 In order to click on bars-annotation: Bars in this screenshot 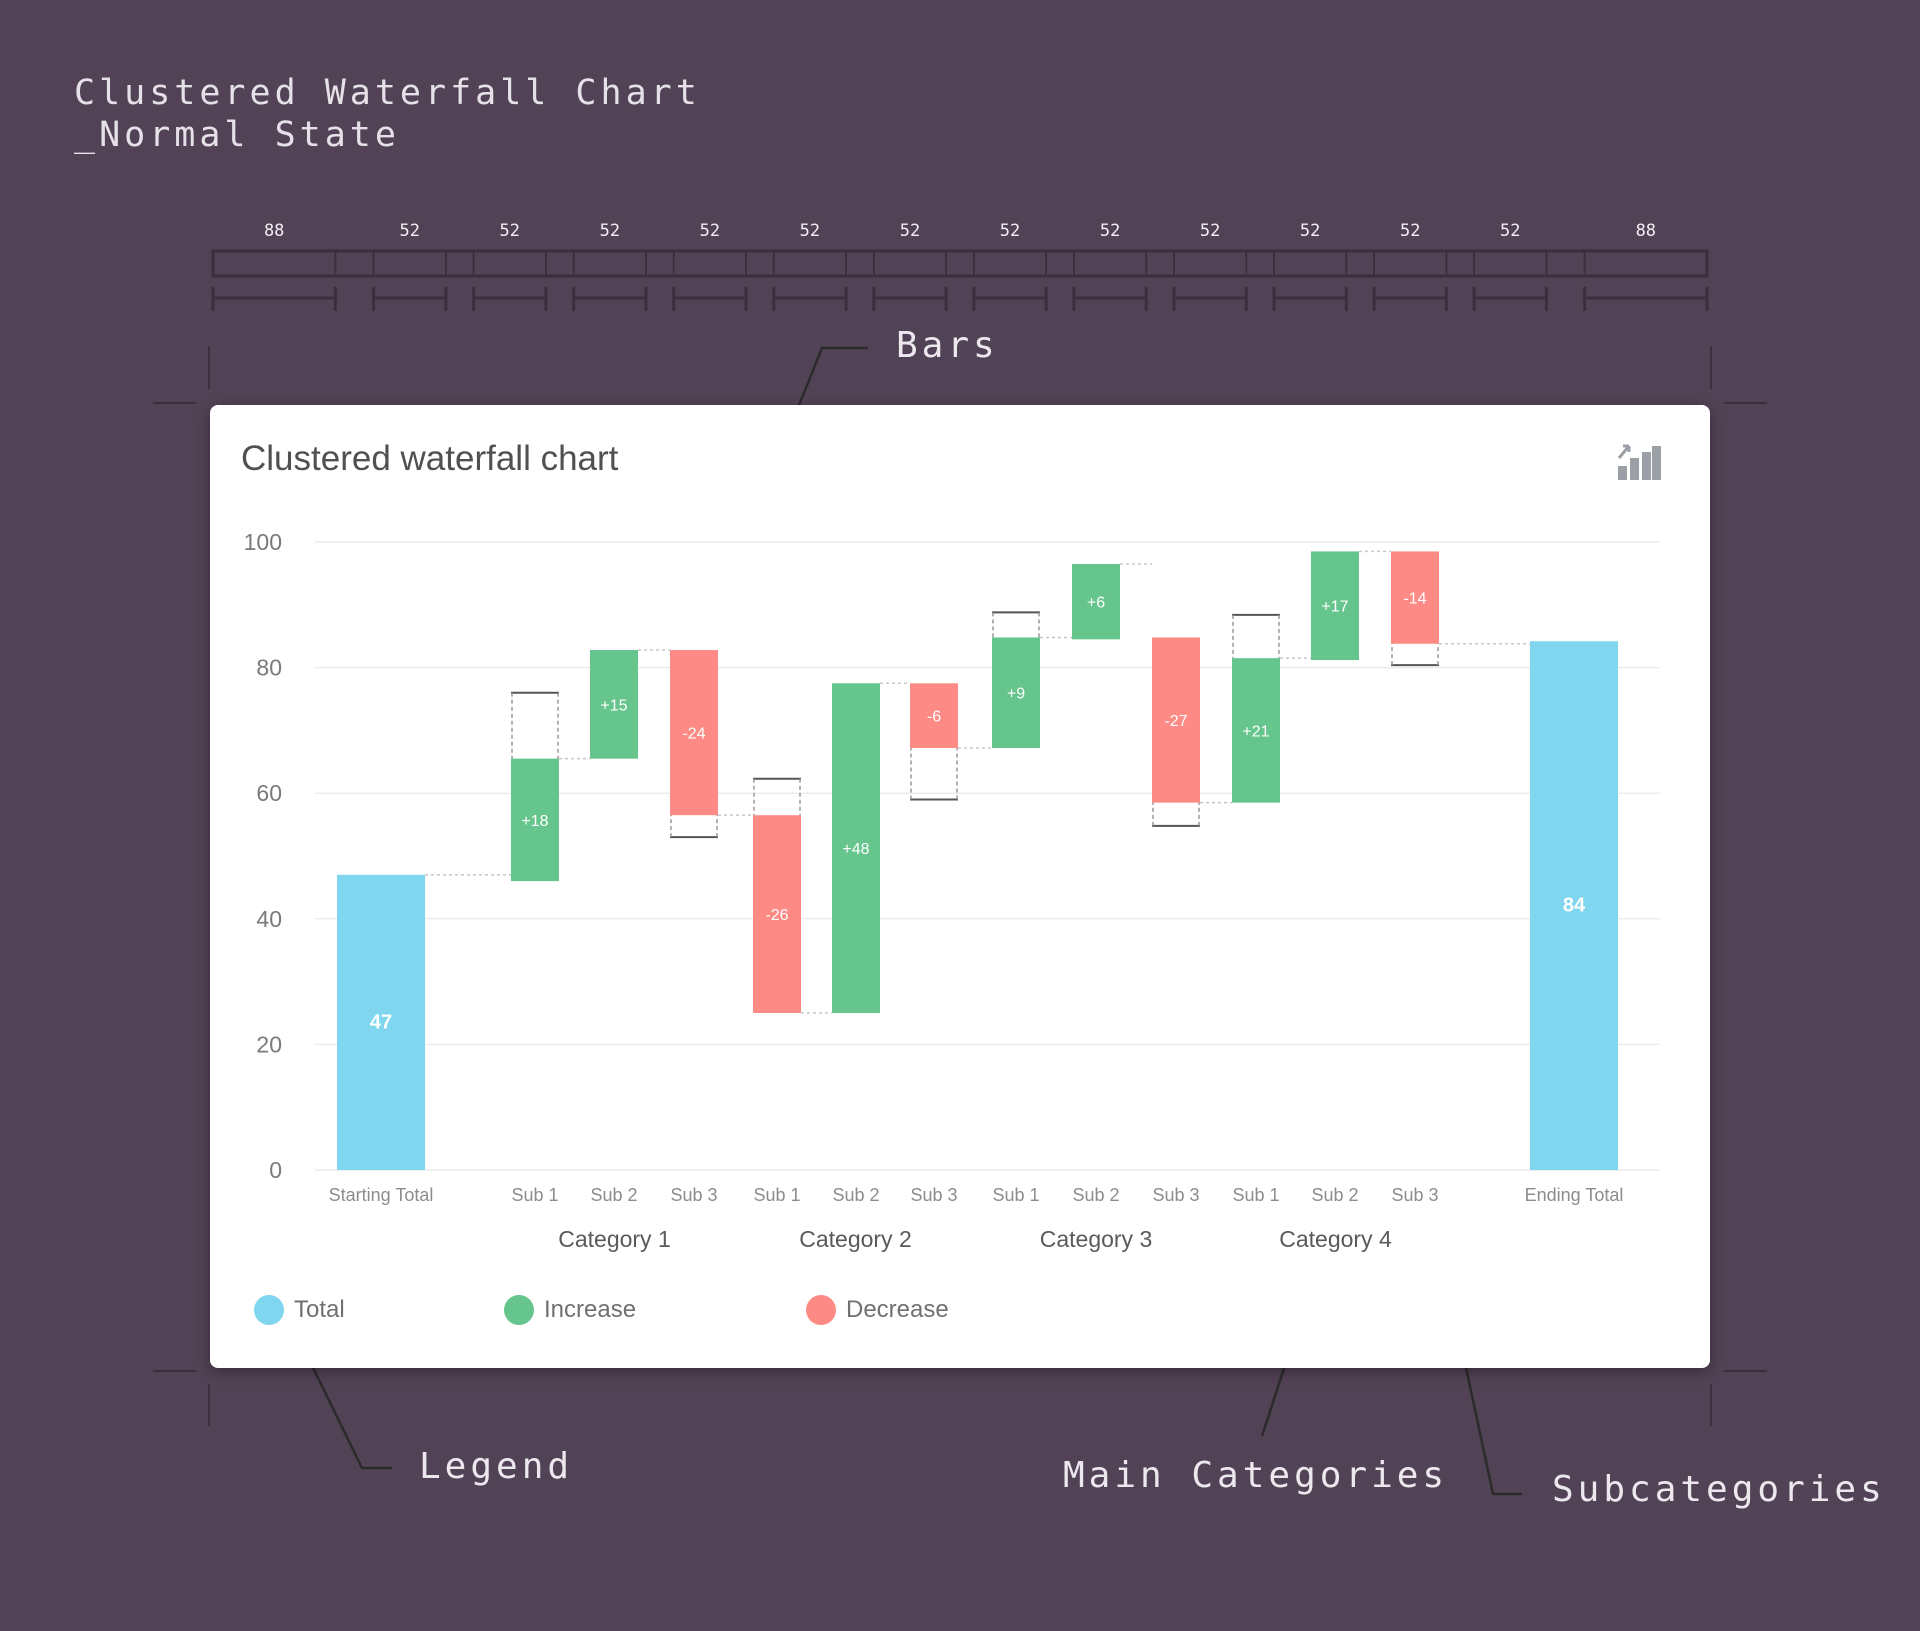, I will do `click(947, 345)`.